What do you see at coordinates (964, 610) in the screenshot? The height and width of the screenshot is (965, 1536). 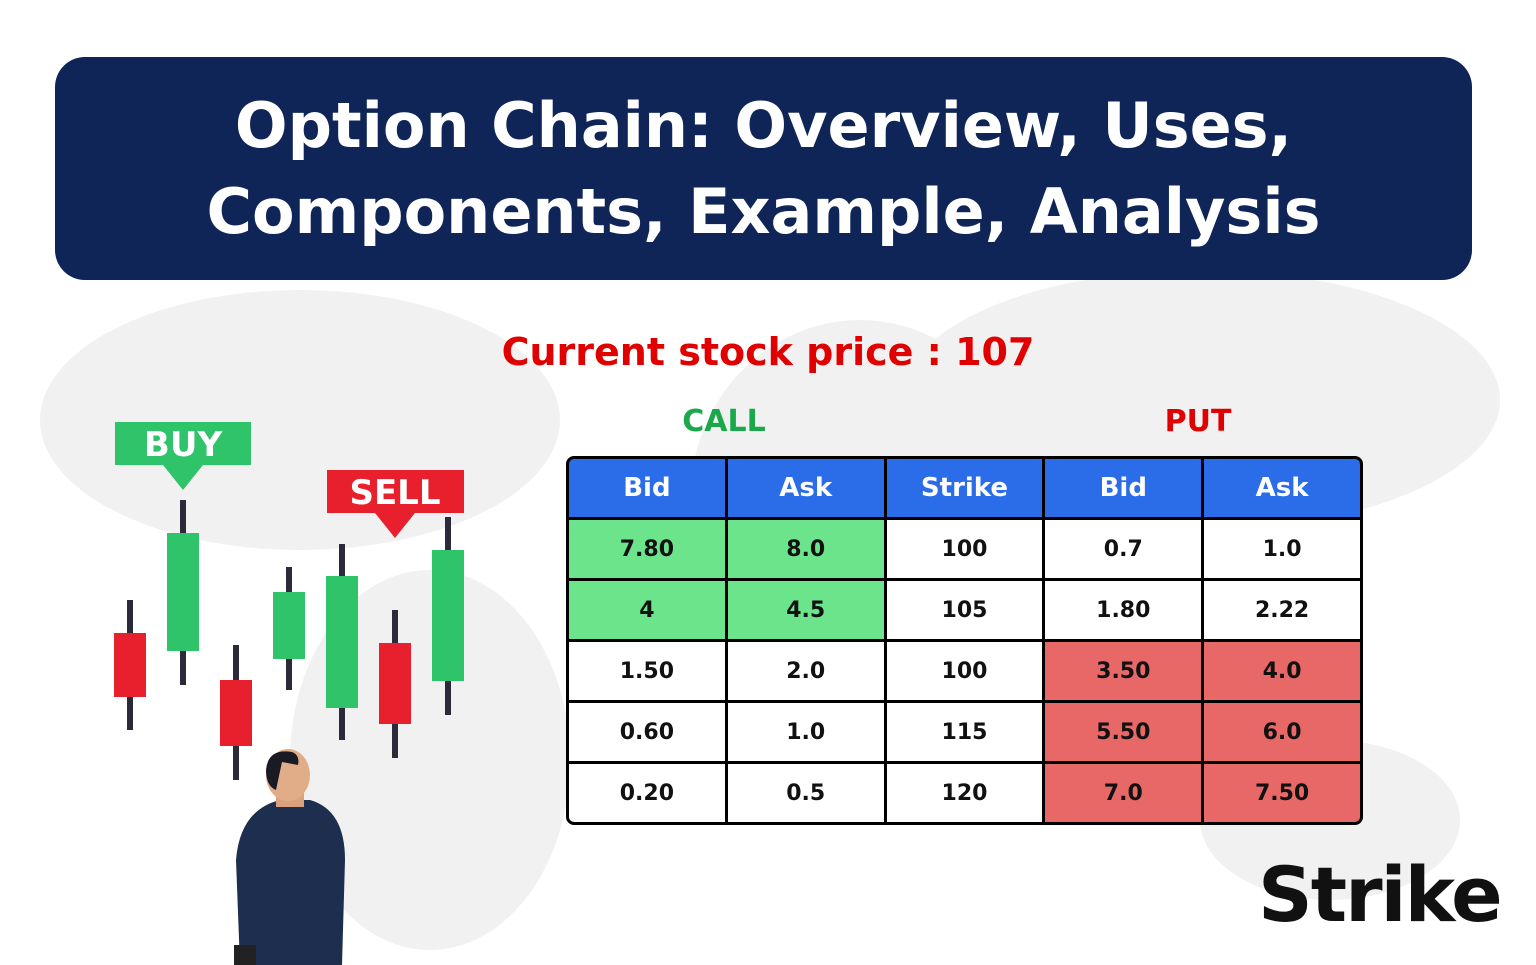 I see `table-cell: 105` at bounding box center [964, 610].